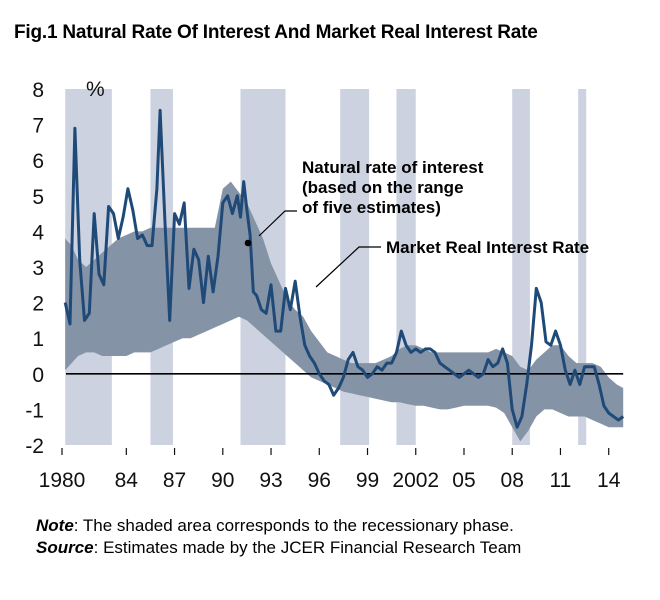  Describe the element at coordinates (38, 232) in the screenshot. I see `y-tick-label-4: 4` at that location.